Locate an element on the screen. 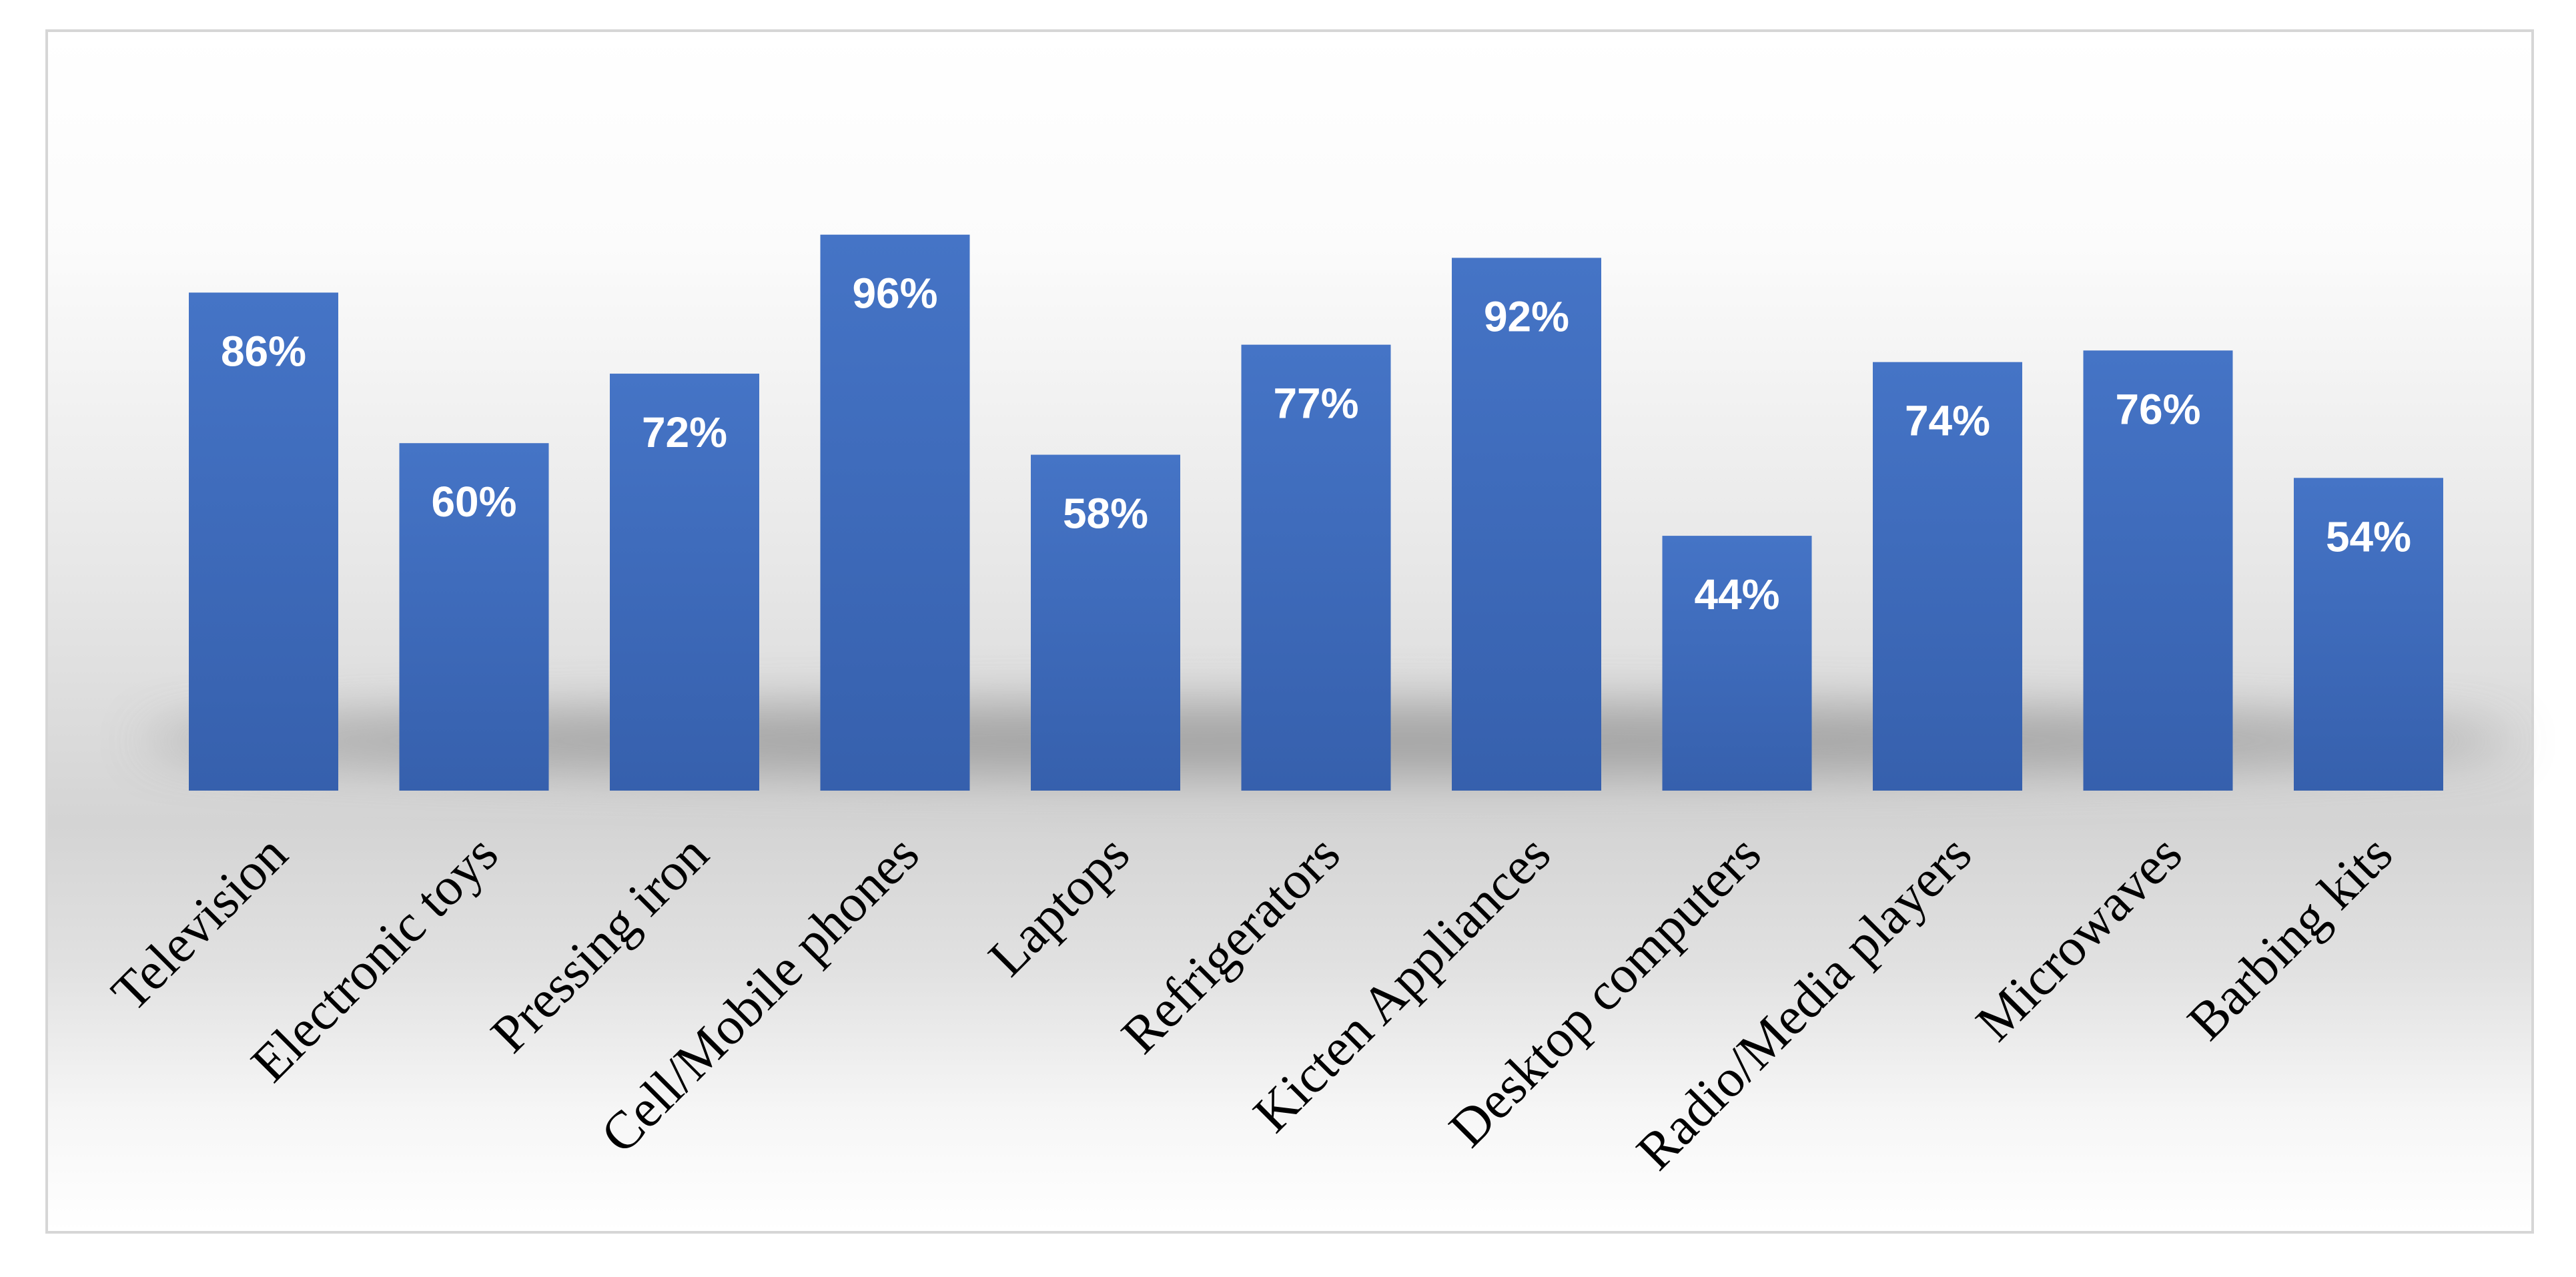  category-label-10: Barbing kits is located at coordinates (2289, 938).